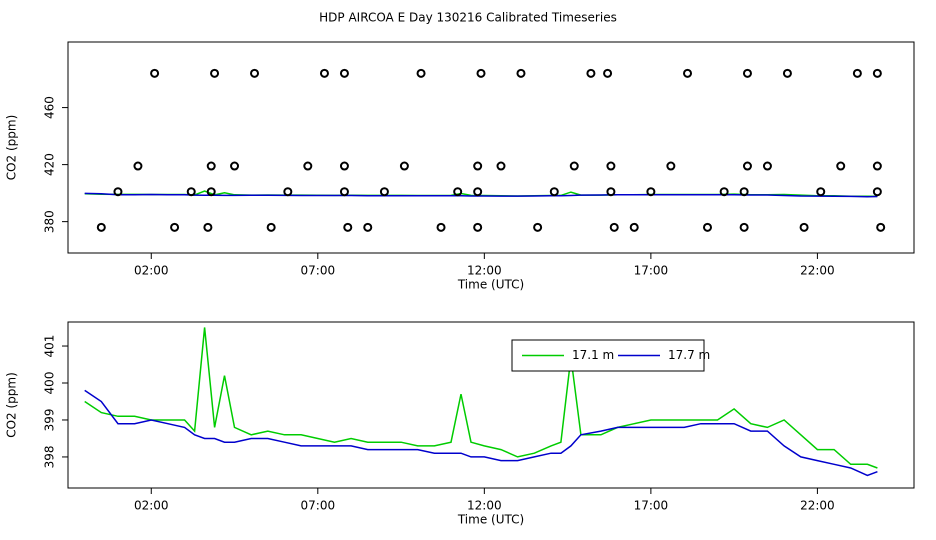 The height and width of the screenshot is (540, 936). Describe the element at coordinates (50, 221) in the screenshot. I see `y-tick-label: 380` at that location.